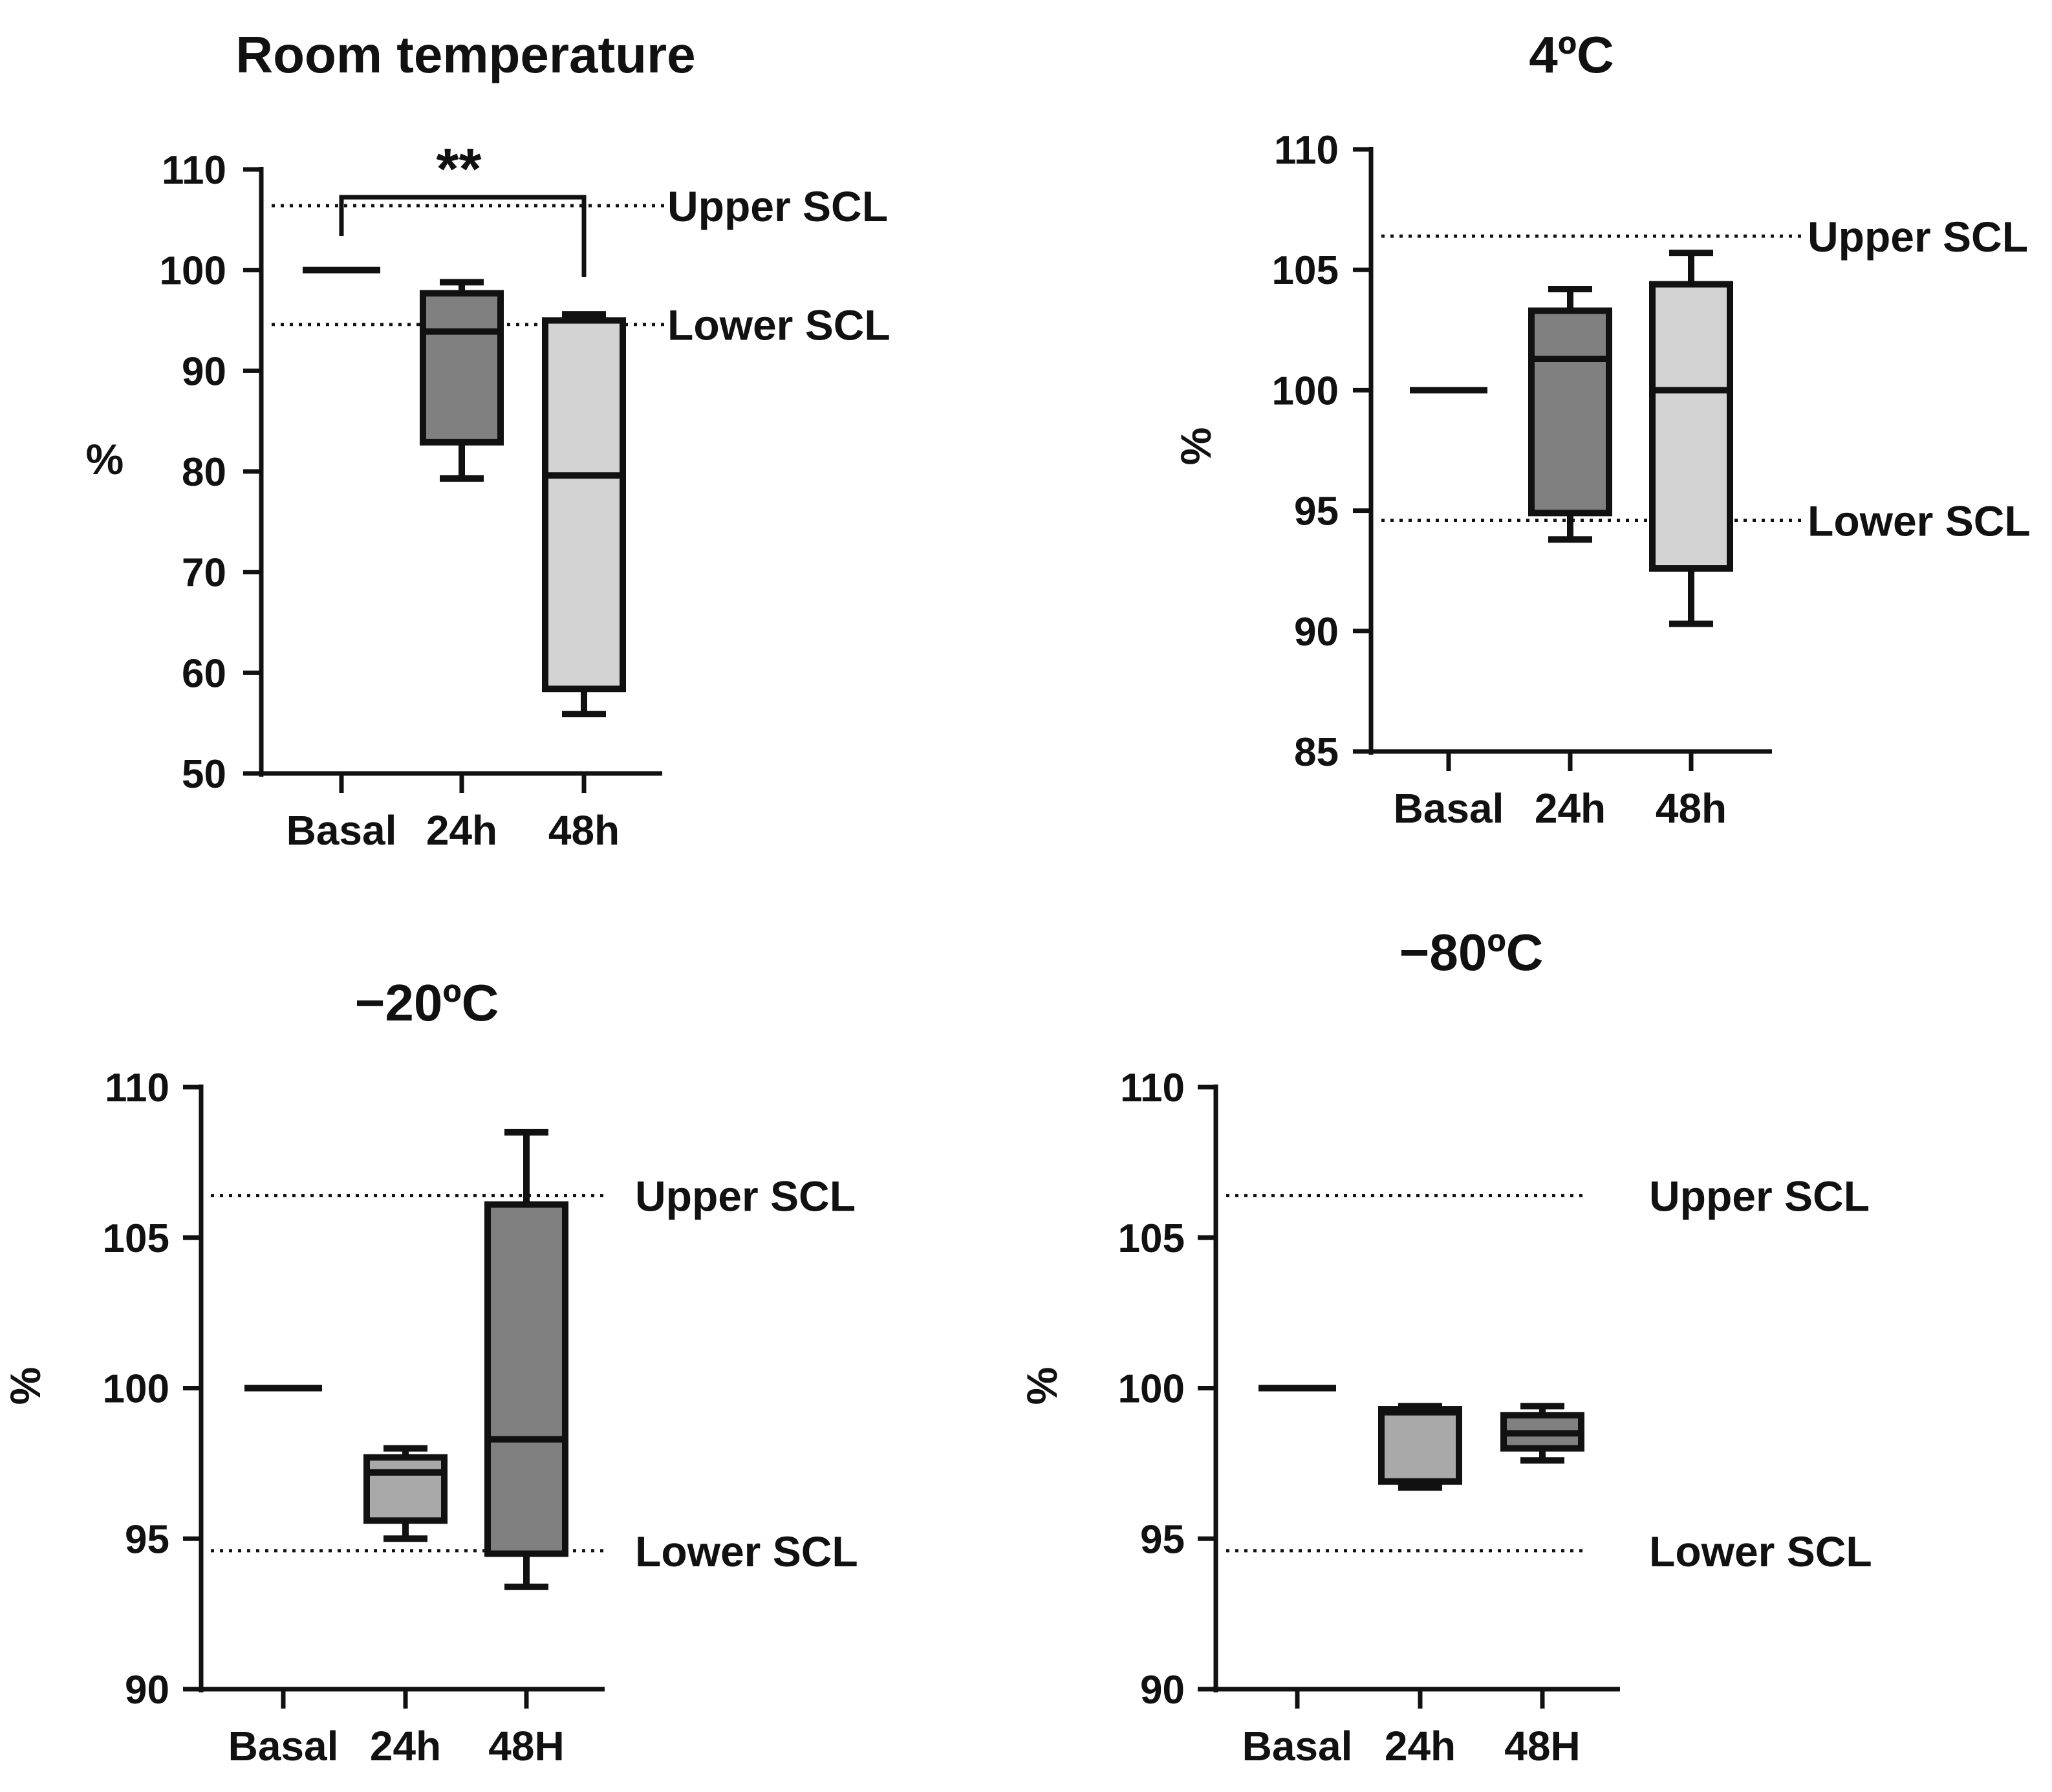 Image resolution: width=2052 pixels, height=1792 pixels. Describe the element at coordinates (427, 1002) in the screenshot. I see `chart-title: −20ºC` at that location.